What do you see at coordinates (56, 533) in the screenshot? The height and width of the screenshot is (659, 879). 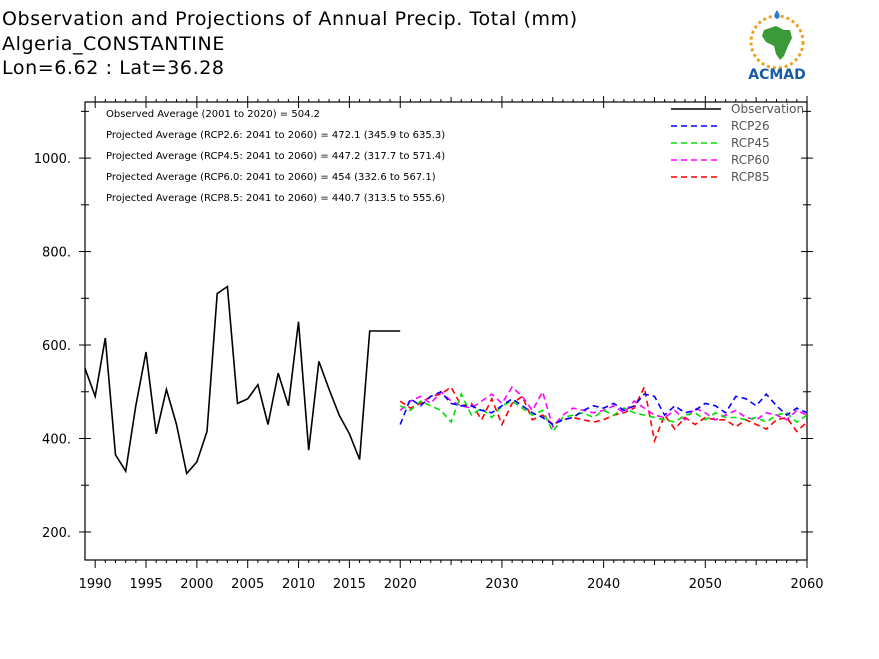 I see `y-tick-label: 200.` at bounding box center [56, 533].